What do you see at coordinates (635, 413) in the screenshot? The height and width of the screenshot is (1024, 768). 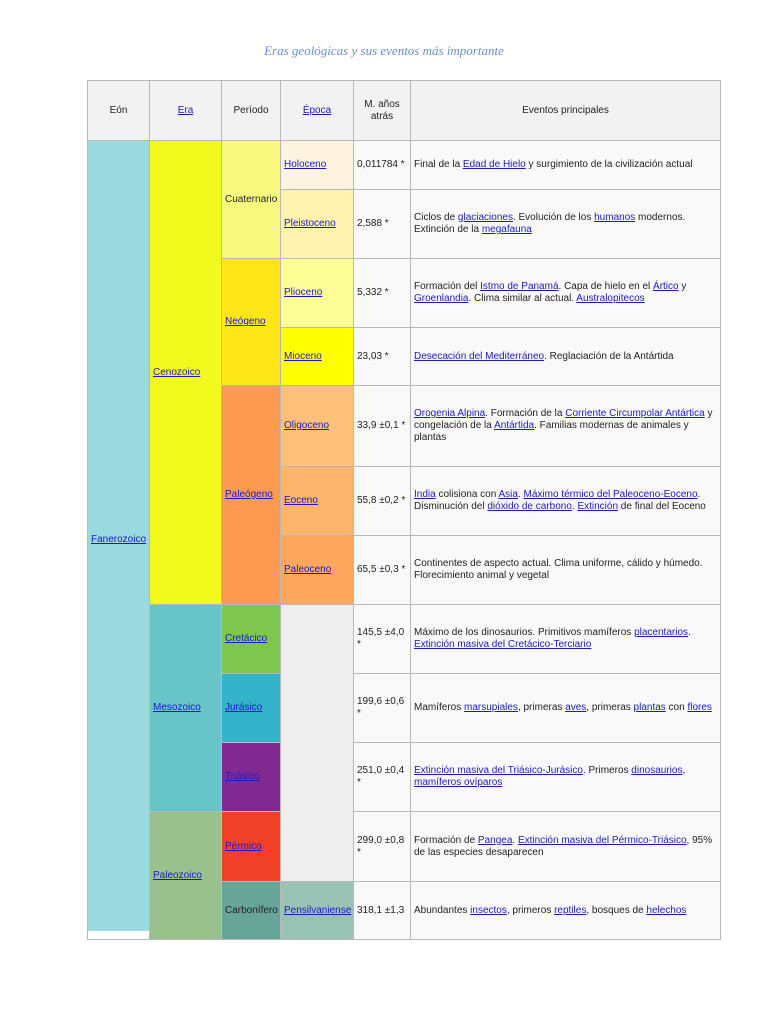 I see `event-link: Corriente Circumpolar Antártica` at bounding box center [635, 413].